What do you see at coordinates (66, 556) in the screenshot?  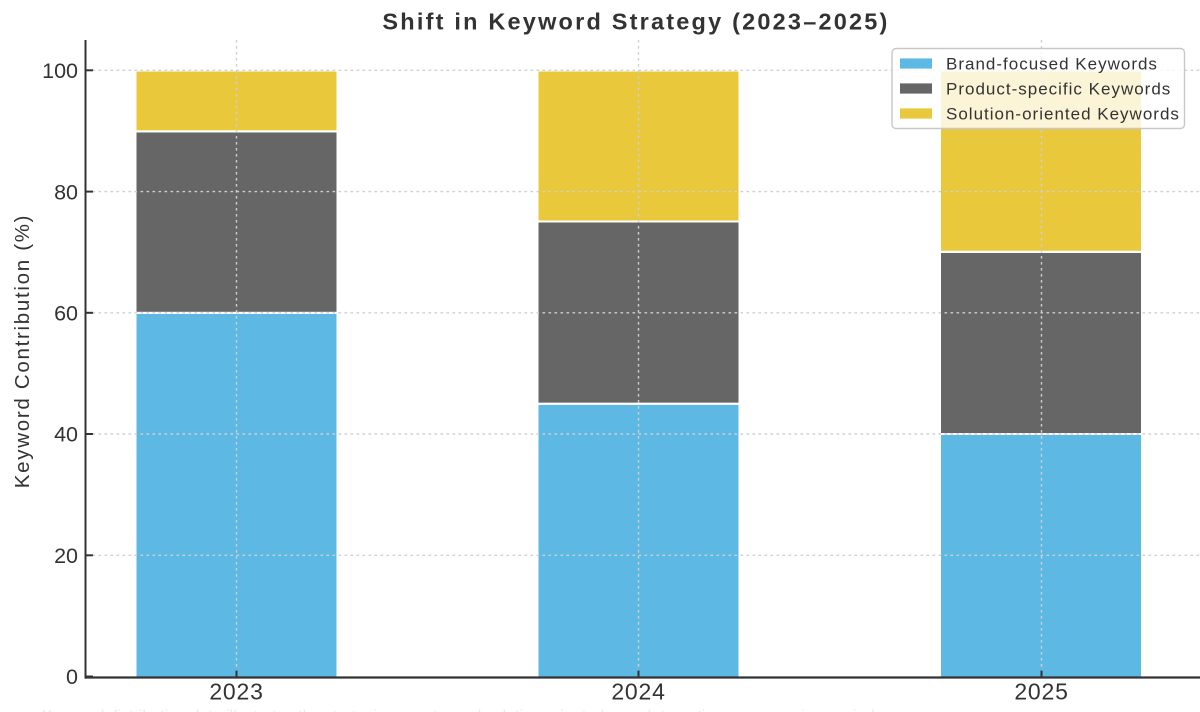 I see `svg-text: 20` at bounding box center [66, 556].